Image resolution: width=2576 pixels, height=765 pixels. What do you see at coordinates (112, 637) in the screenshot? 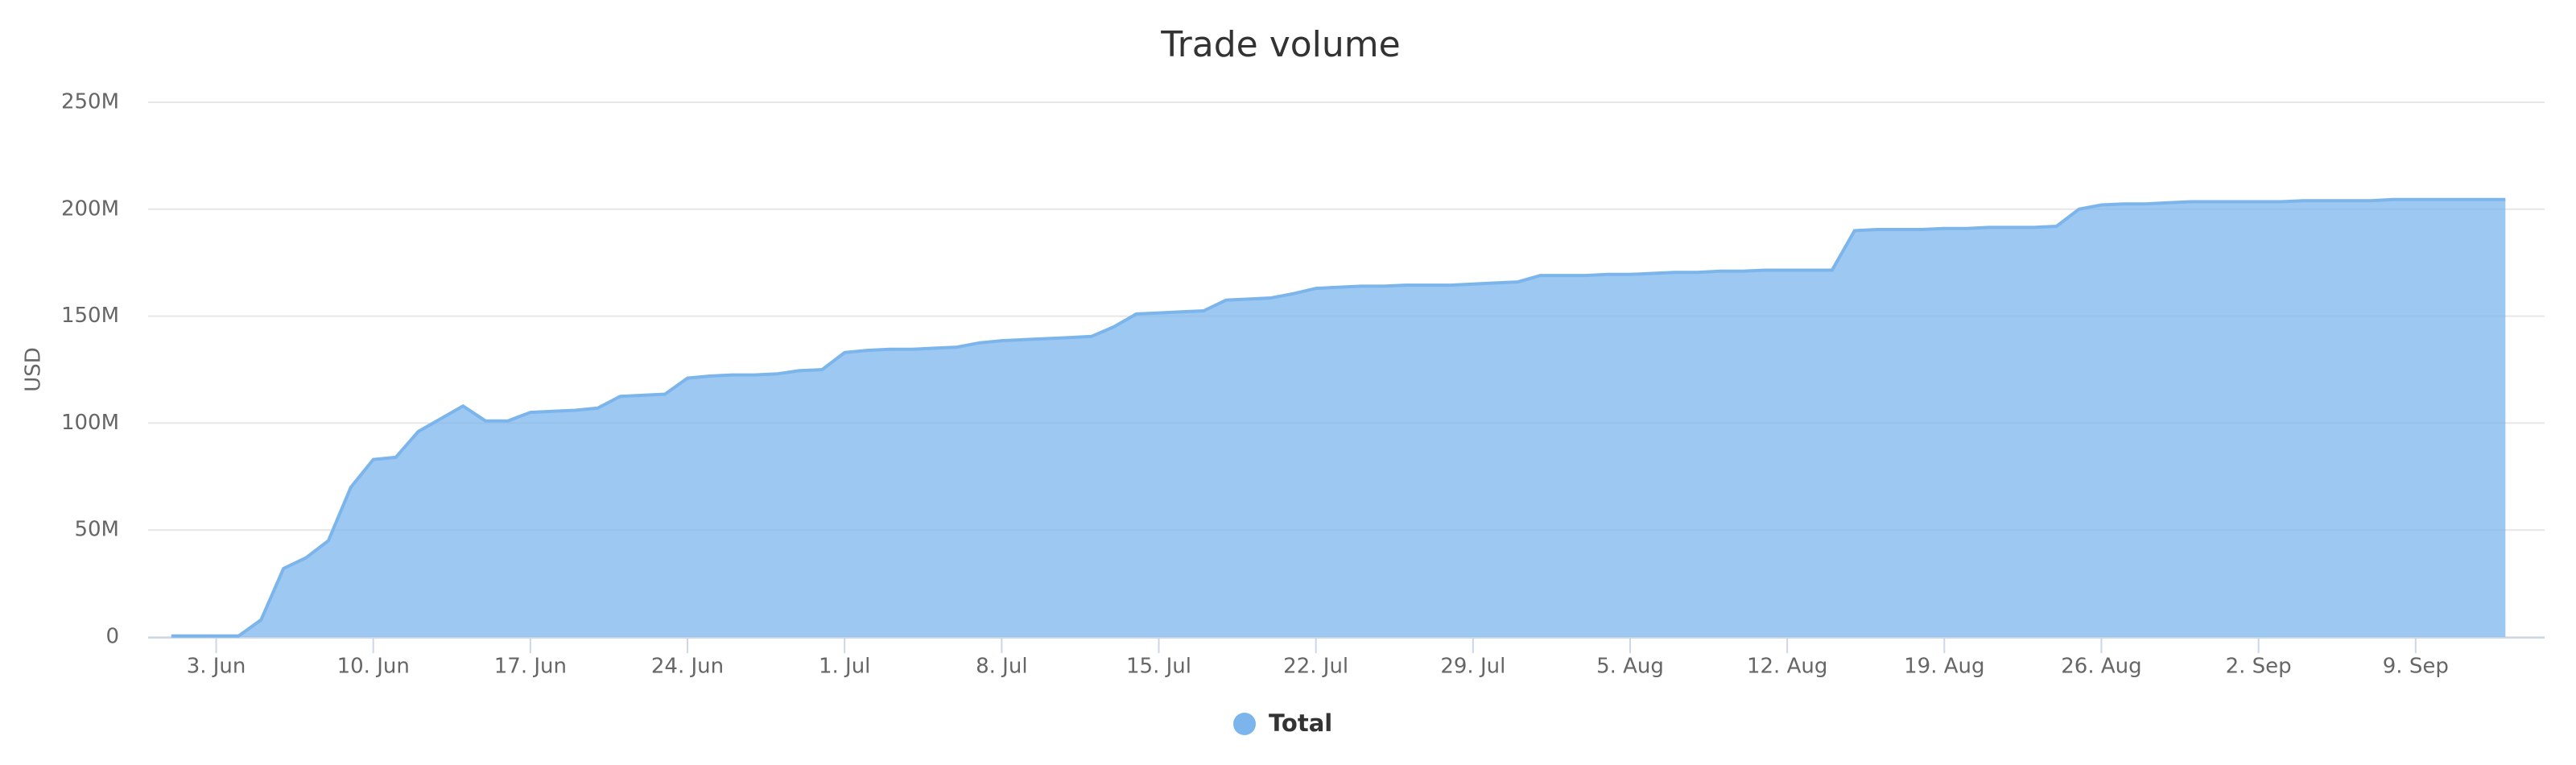
I see `y-tick-label: 0` at bounding box center [112, 637].